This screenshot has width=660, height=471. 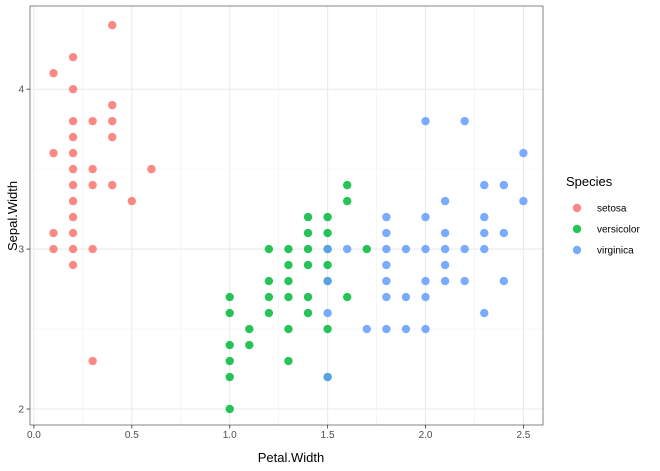 What do you see at coordinates (577, 250) in the screenshot?
I see `legend-key-virginica` at bounding box center [577, 250].